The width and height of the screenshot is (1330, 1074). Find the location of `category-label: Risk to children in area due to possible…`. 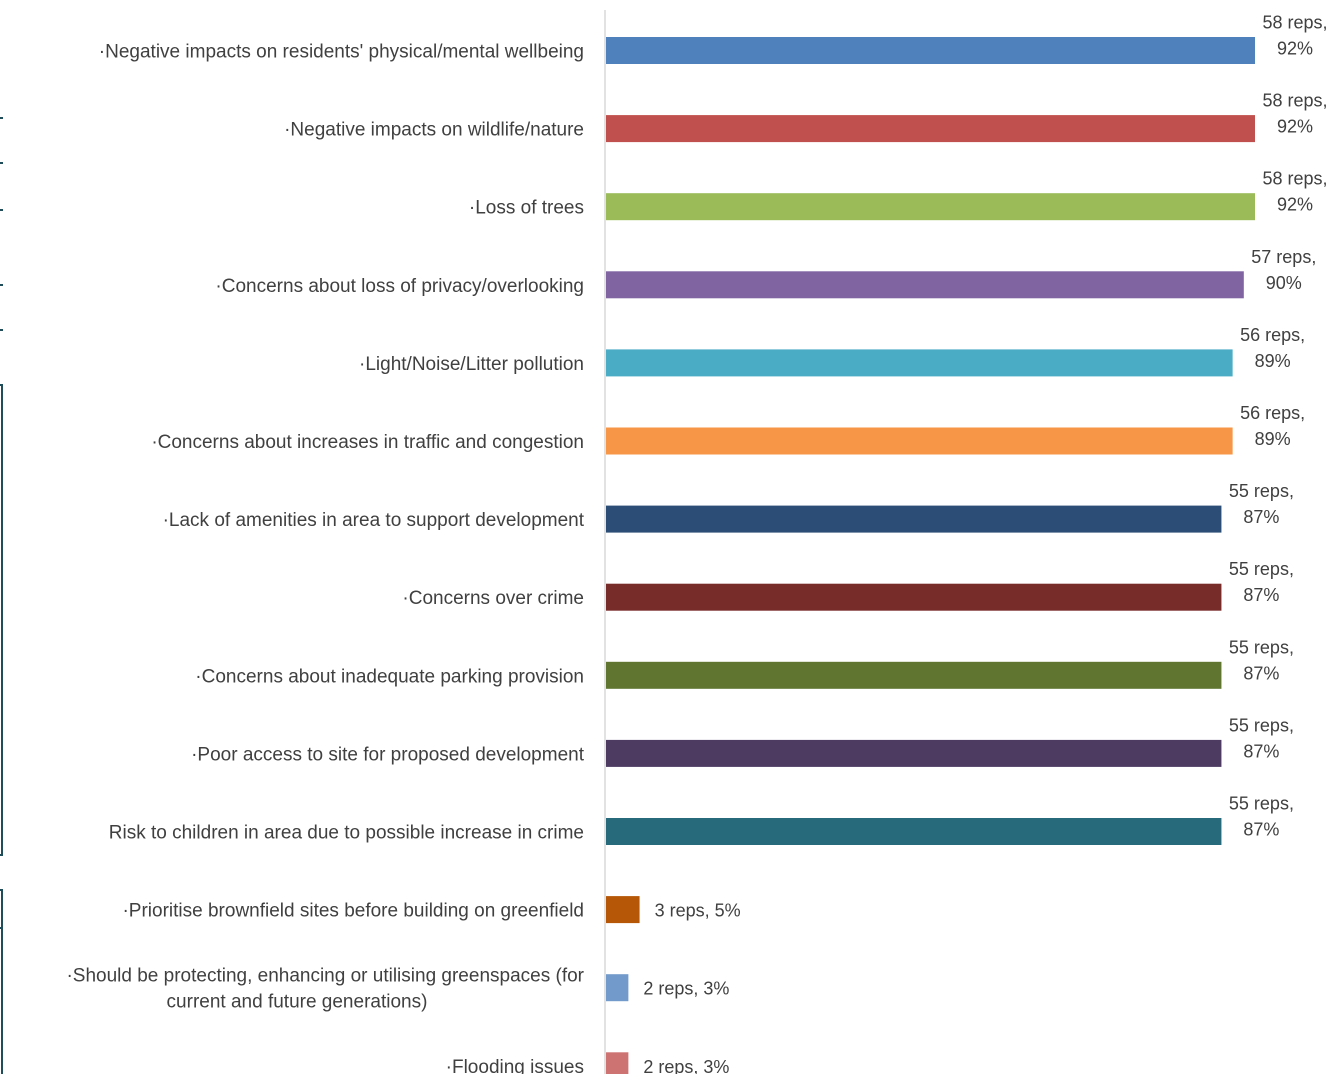

category-label: Risk to children in area due to possible… is located at coordinates (346, 833).